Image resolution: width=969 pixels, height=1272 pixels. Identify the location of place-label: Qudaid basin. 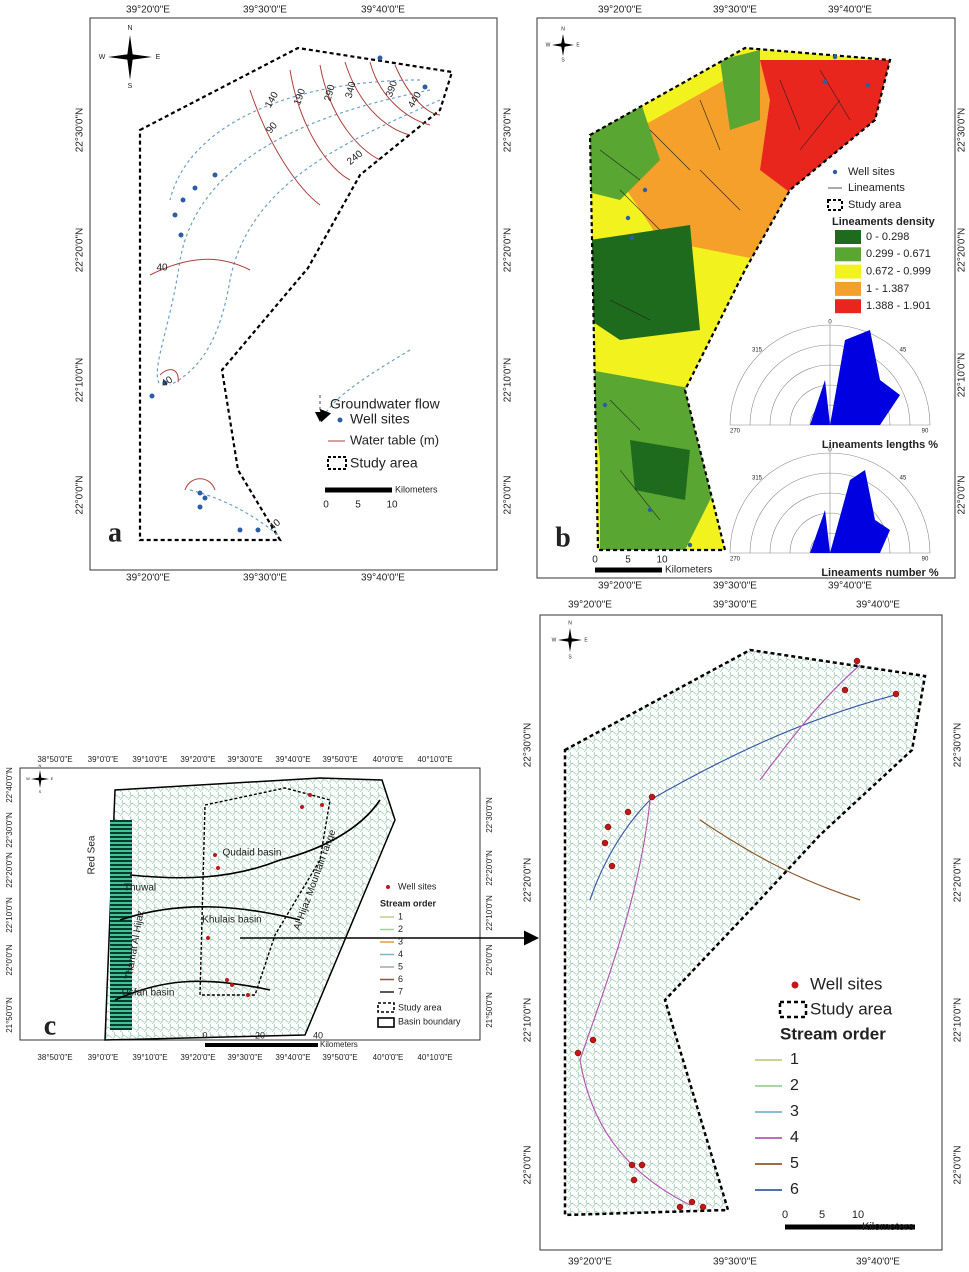
(252, 853).